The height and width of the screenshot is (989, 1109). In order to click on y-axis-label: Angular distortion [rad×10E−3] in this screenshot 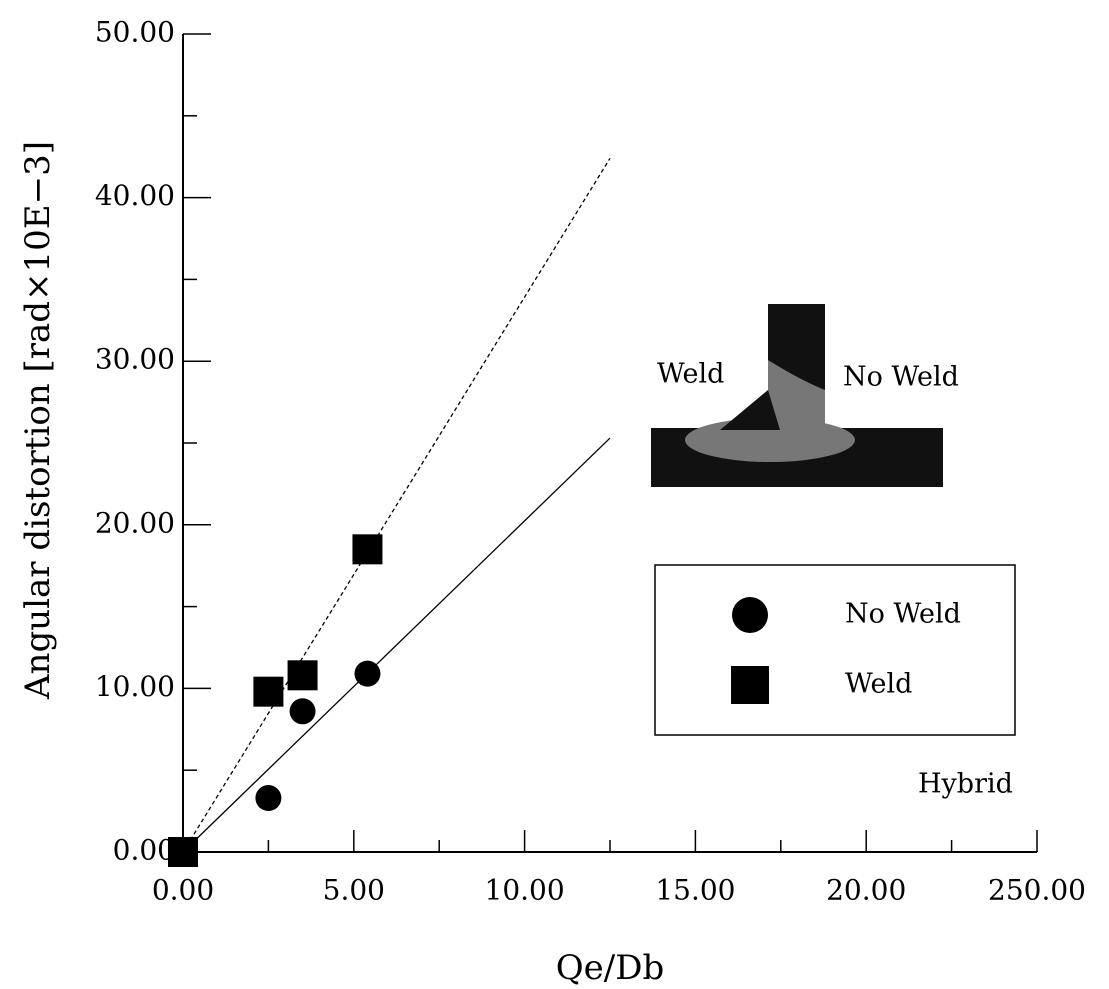, I will do `click(38, 420)`.